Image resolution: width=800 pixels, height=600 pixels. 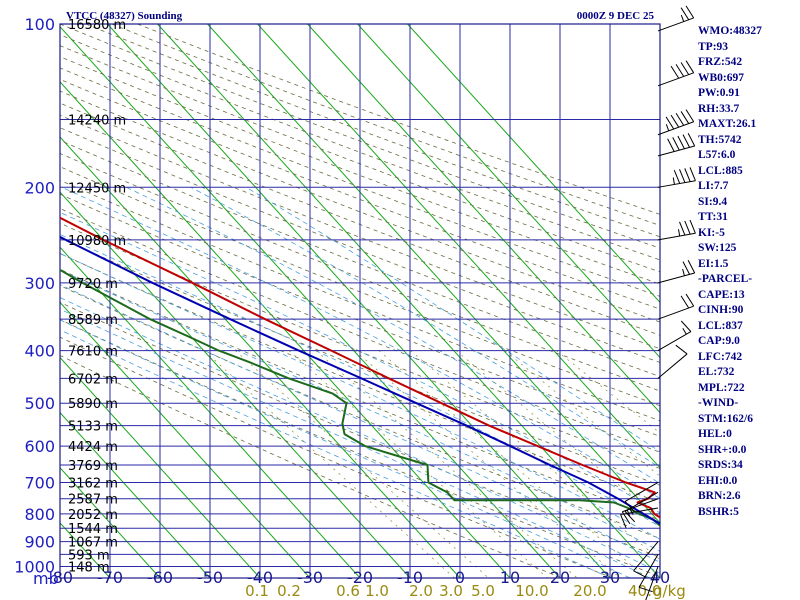 I want to click on index-entry: LCL:885, so click(x=720, y=170).